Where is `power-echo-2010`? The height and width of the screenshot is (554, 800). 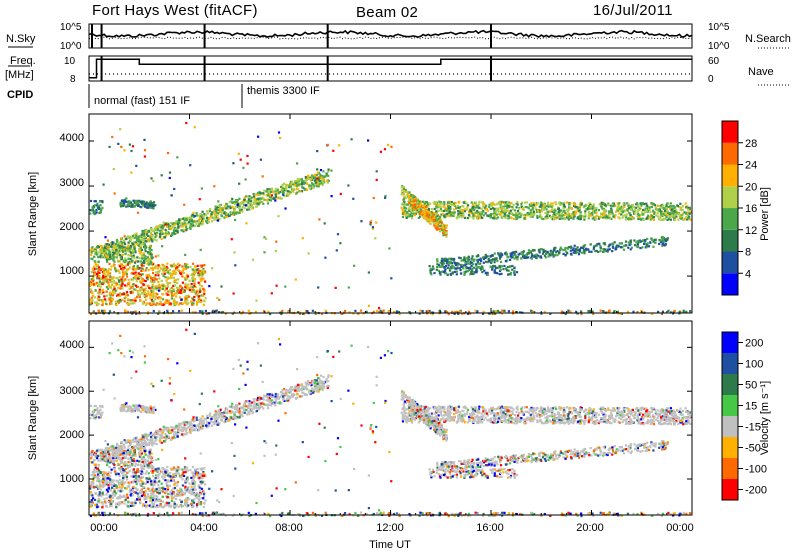 power-echo-2010 is located at coordinates (324, 176).